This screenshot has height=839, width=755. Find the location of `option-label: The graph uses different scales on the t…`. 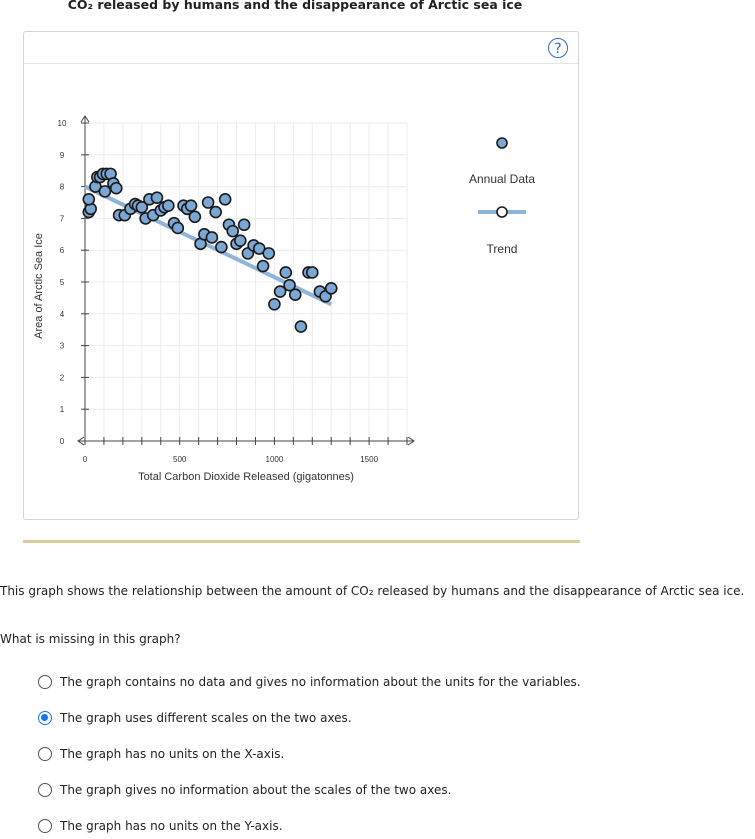

option-label: The graph uses different scales on the t… is located at coordinates (206, 718).